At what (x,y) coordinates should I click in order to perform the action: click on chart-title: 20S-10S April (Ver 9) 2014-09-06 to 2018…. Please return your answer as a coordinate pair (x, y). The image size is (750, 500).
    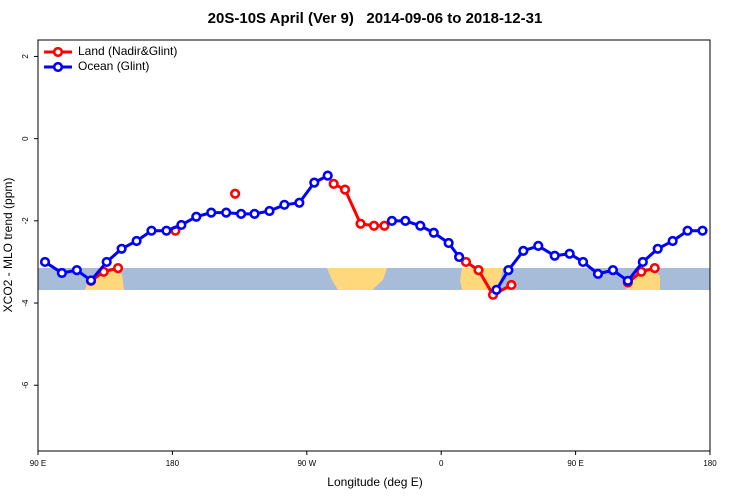
    Looking at the image, I should click on (375, 18).